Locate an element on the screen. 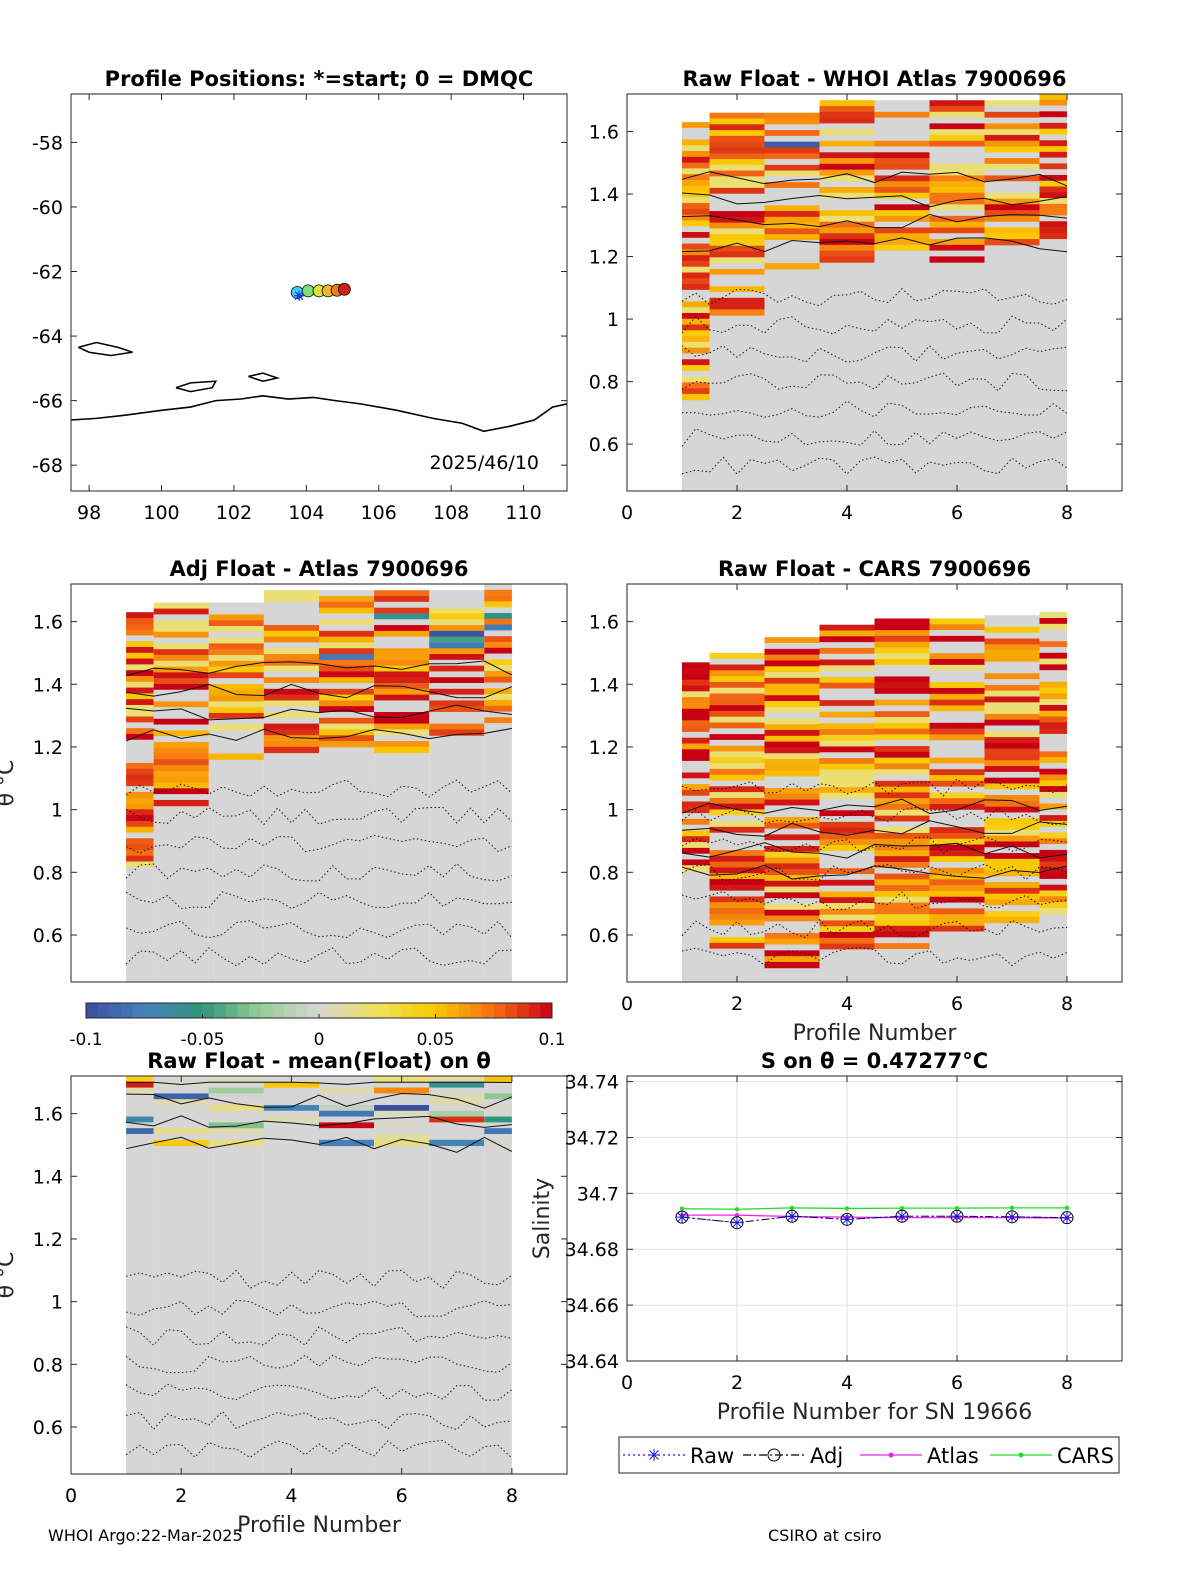 Image resolution: width=1200 pixels, height=1575 pixels. raw_mean-title: Raw Float - mean(Float) on θ is located at coordinates (319, 1061).